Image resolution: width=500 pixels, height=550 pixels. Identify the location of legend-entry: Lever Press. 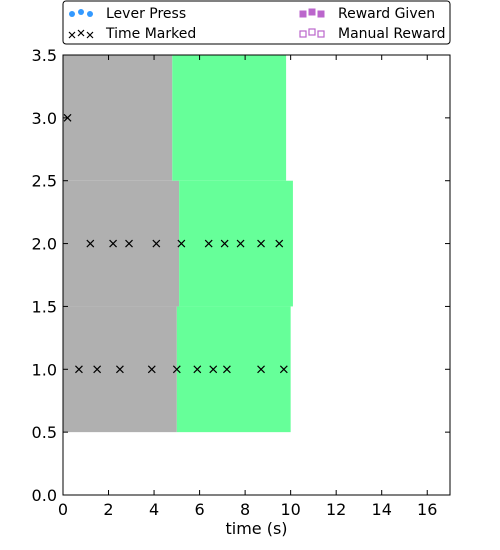
(127, 14).